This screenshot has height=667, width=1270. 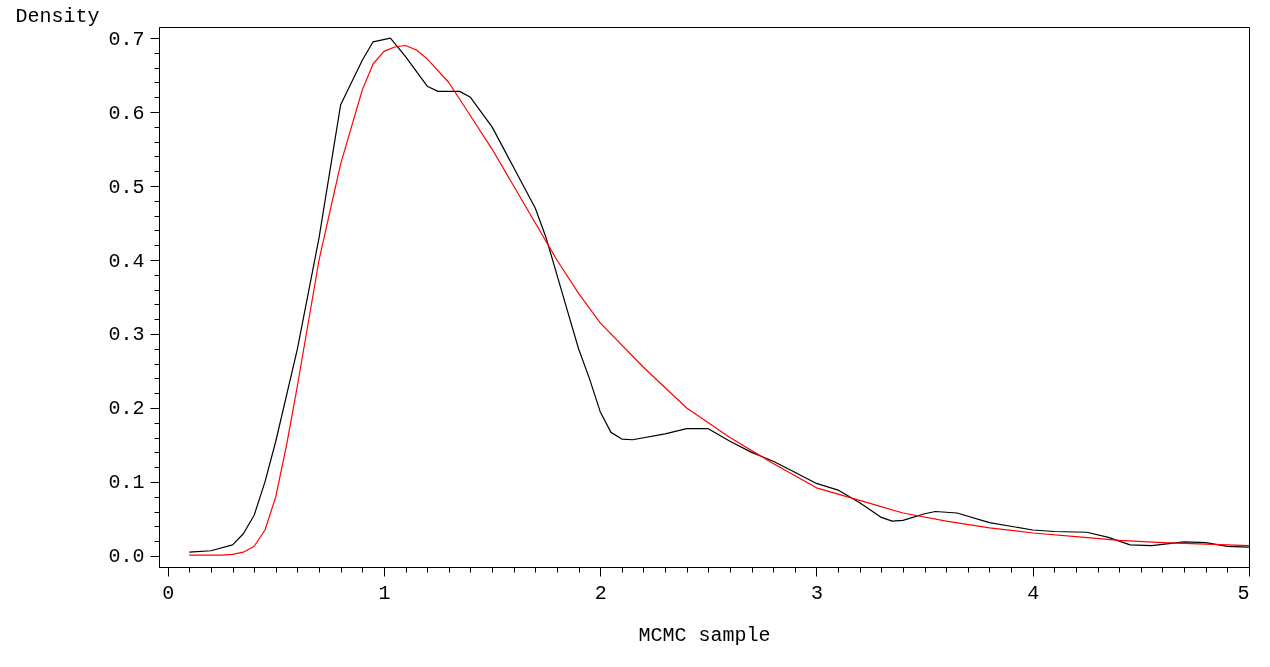 I want to click on y-tick-label: 0.0, so click(x=126, y=557).